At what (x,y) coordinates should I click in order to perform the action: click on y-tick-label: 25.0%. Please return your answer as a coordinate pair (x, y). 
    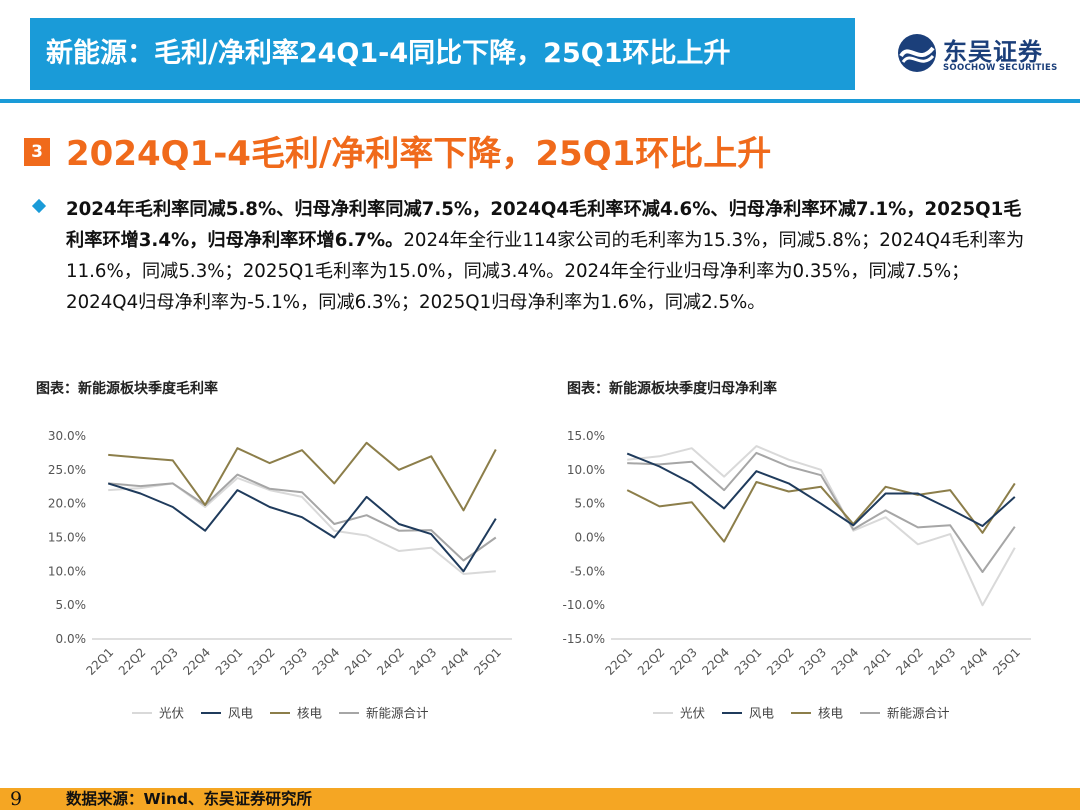
    Looking at the image, I should click on (67, 470).